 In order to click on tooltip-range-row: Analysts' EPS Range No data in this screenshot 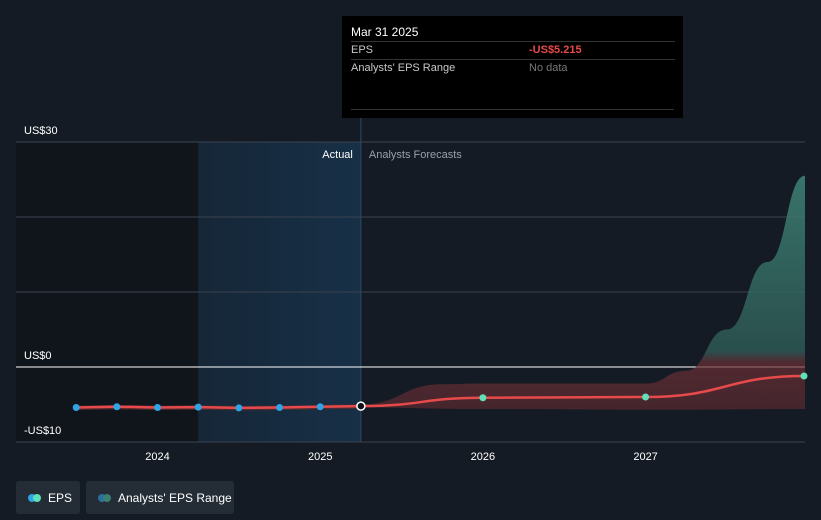, I will do `click(513, 68)`.